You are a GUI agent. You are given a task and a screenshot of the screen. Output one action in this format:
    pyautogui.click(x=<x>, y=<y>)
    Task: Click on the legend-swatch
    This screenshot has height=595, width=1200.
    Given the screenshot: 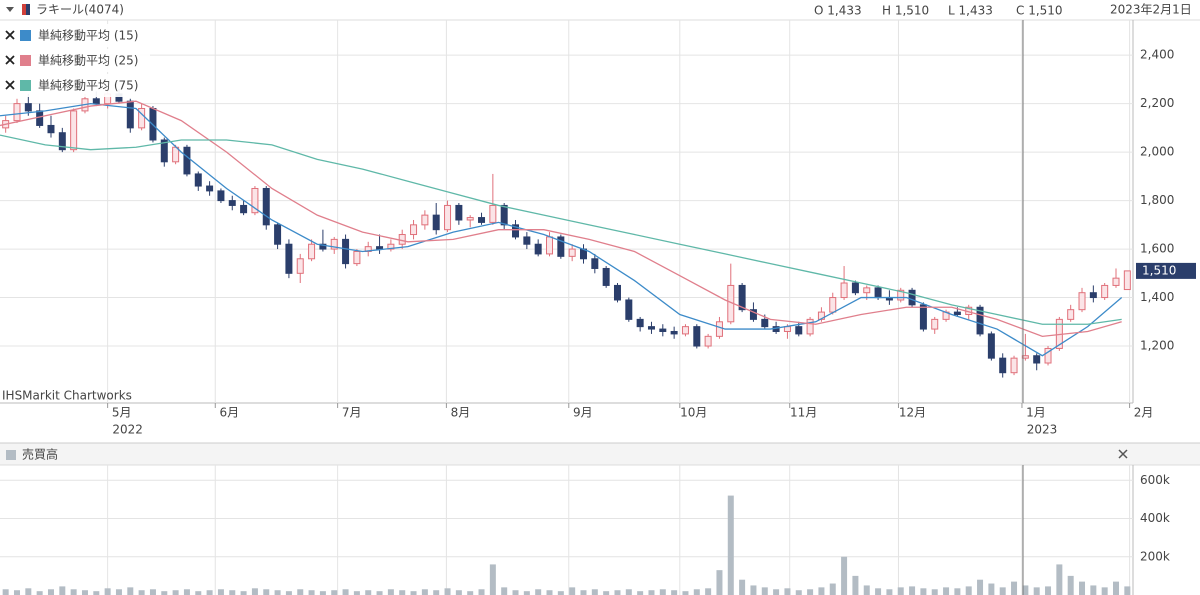 What is the action you would take?
    pyautogui.click(x=25, y=35)
    